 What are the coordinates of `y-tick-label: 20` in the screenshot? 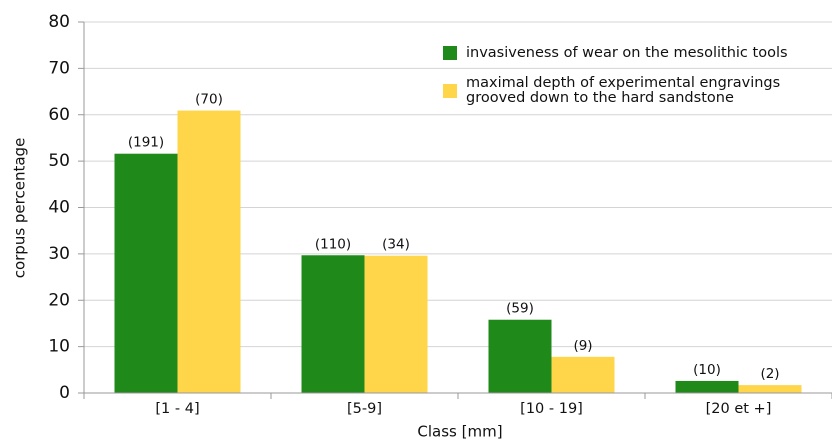 It's located at (59, 300).